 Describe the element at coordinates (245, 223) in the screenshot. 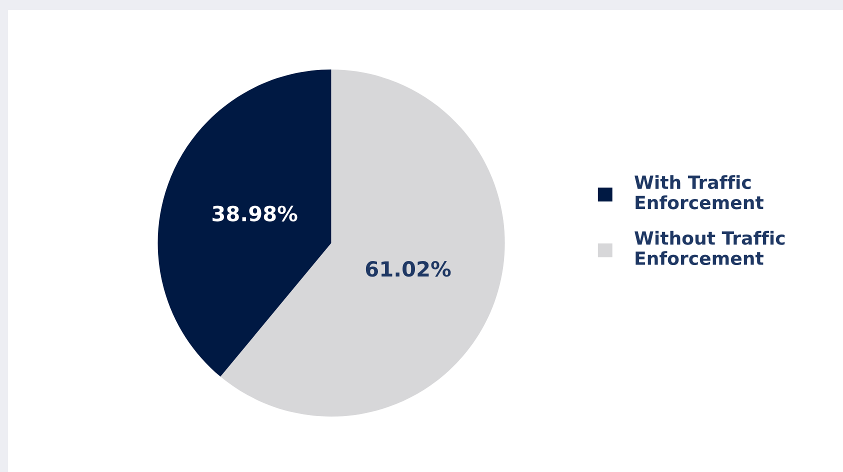

I see `pie-slice` at that location.